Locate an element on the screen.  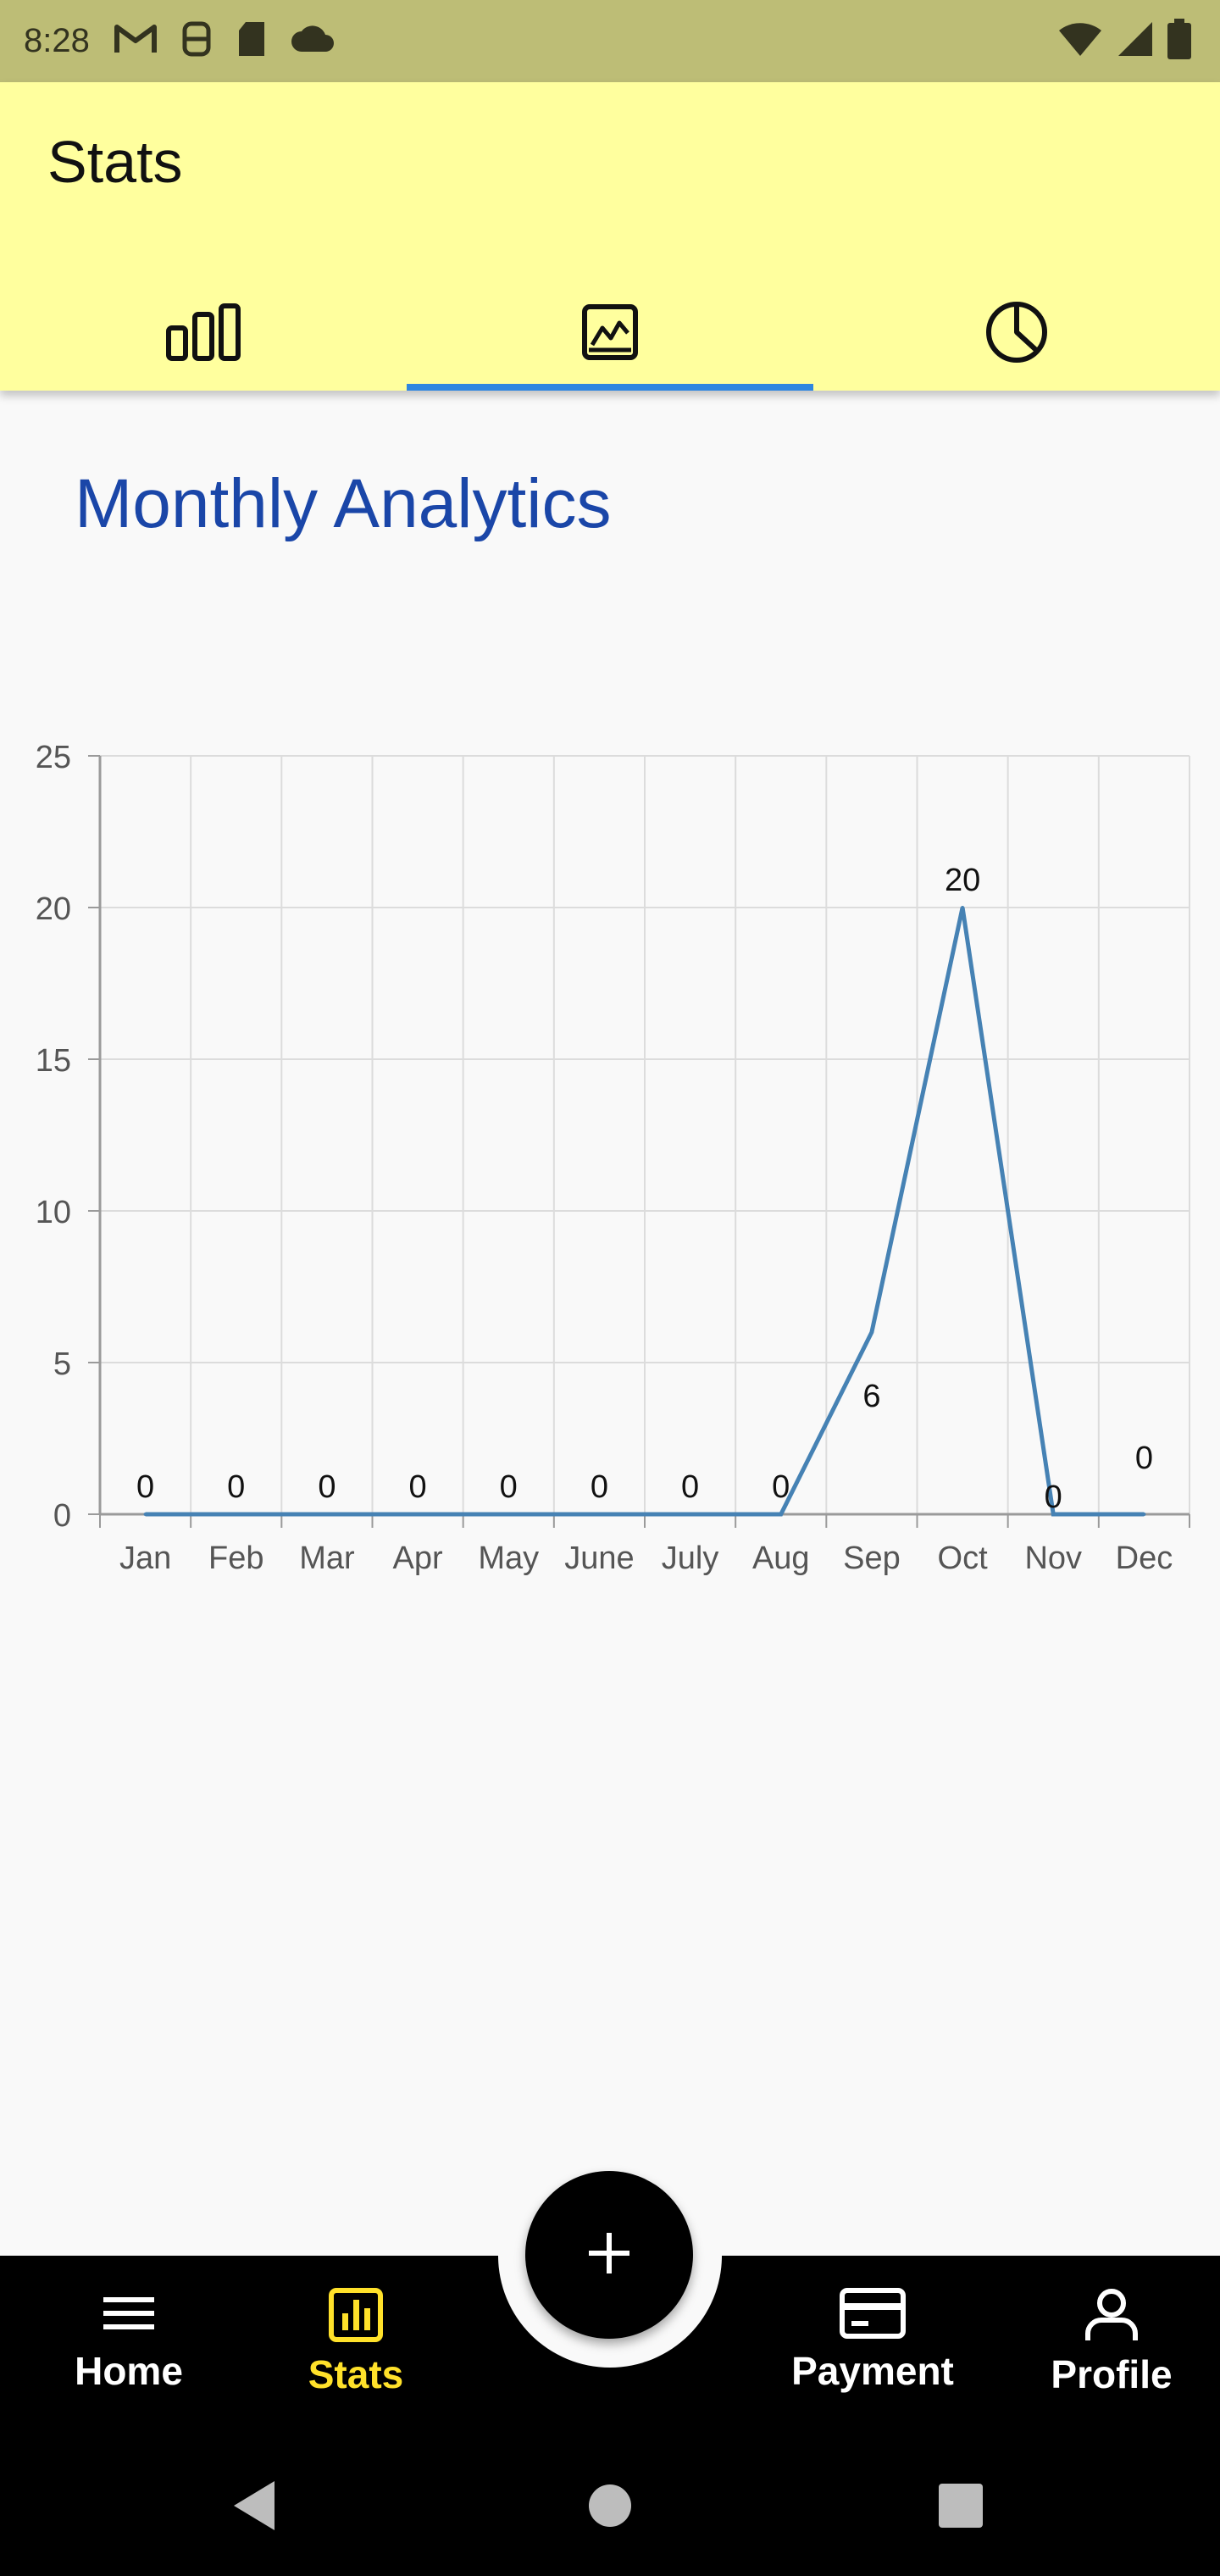
y-tick-label: 5 is located at coordinates (62, 1364).